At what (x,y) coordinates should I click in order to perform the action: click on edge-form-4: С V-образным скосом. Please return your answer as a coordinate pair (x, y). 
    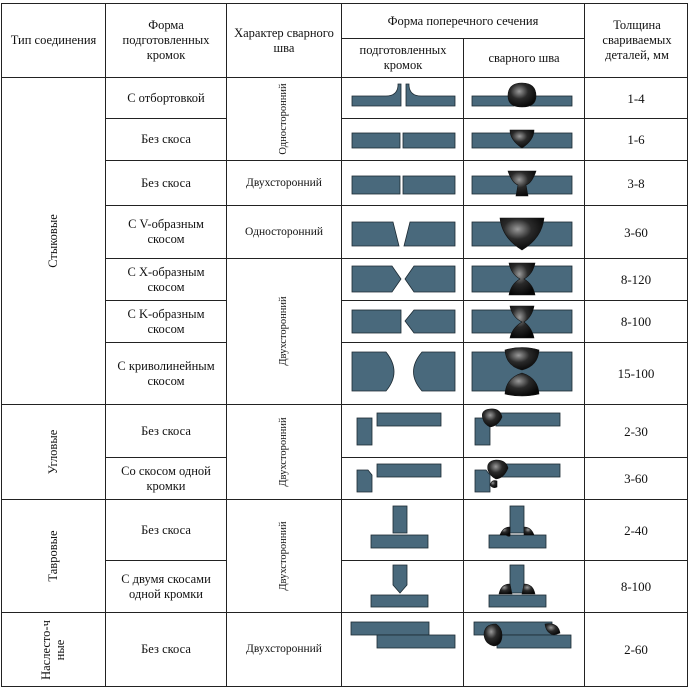
    Looking at the image, I should click on (166, 231).